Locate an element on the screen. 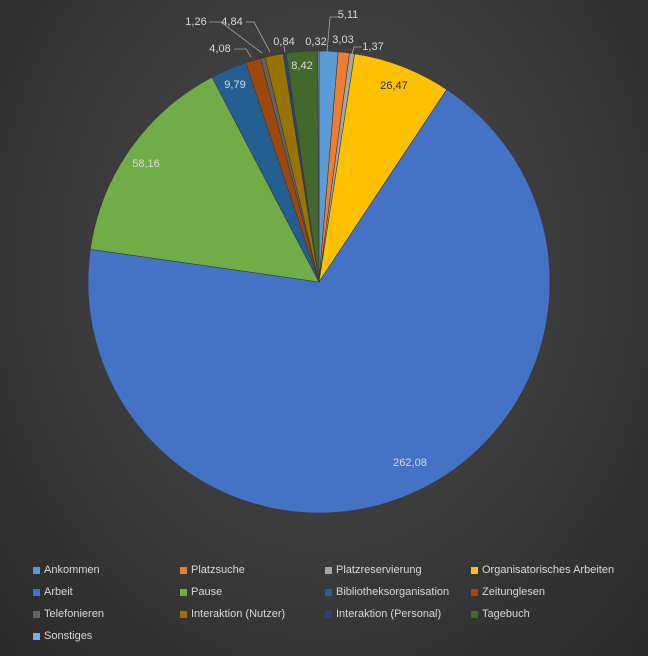 The width and height of the screenshot is (648, 656). legend-swatch-platzsuche is located at coordinates (183, 570).